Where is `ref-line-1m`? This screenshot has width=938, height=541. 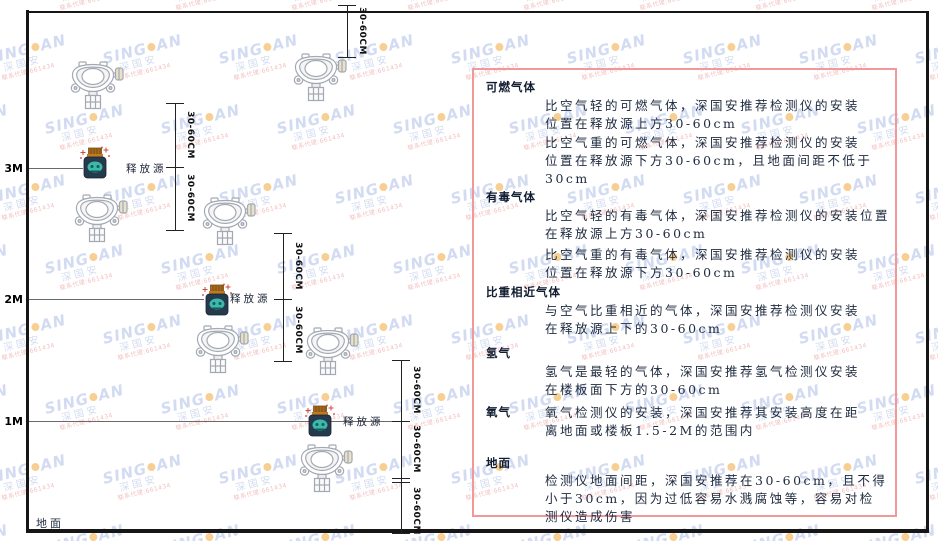
ref-line-1m is located at coordinates (215, 421).